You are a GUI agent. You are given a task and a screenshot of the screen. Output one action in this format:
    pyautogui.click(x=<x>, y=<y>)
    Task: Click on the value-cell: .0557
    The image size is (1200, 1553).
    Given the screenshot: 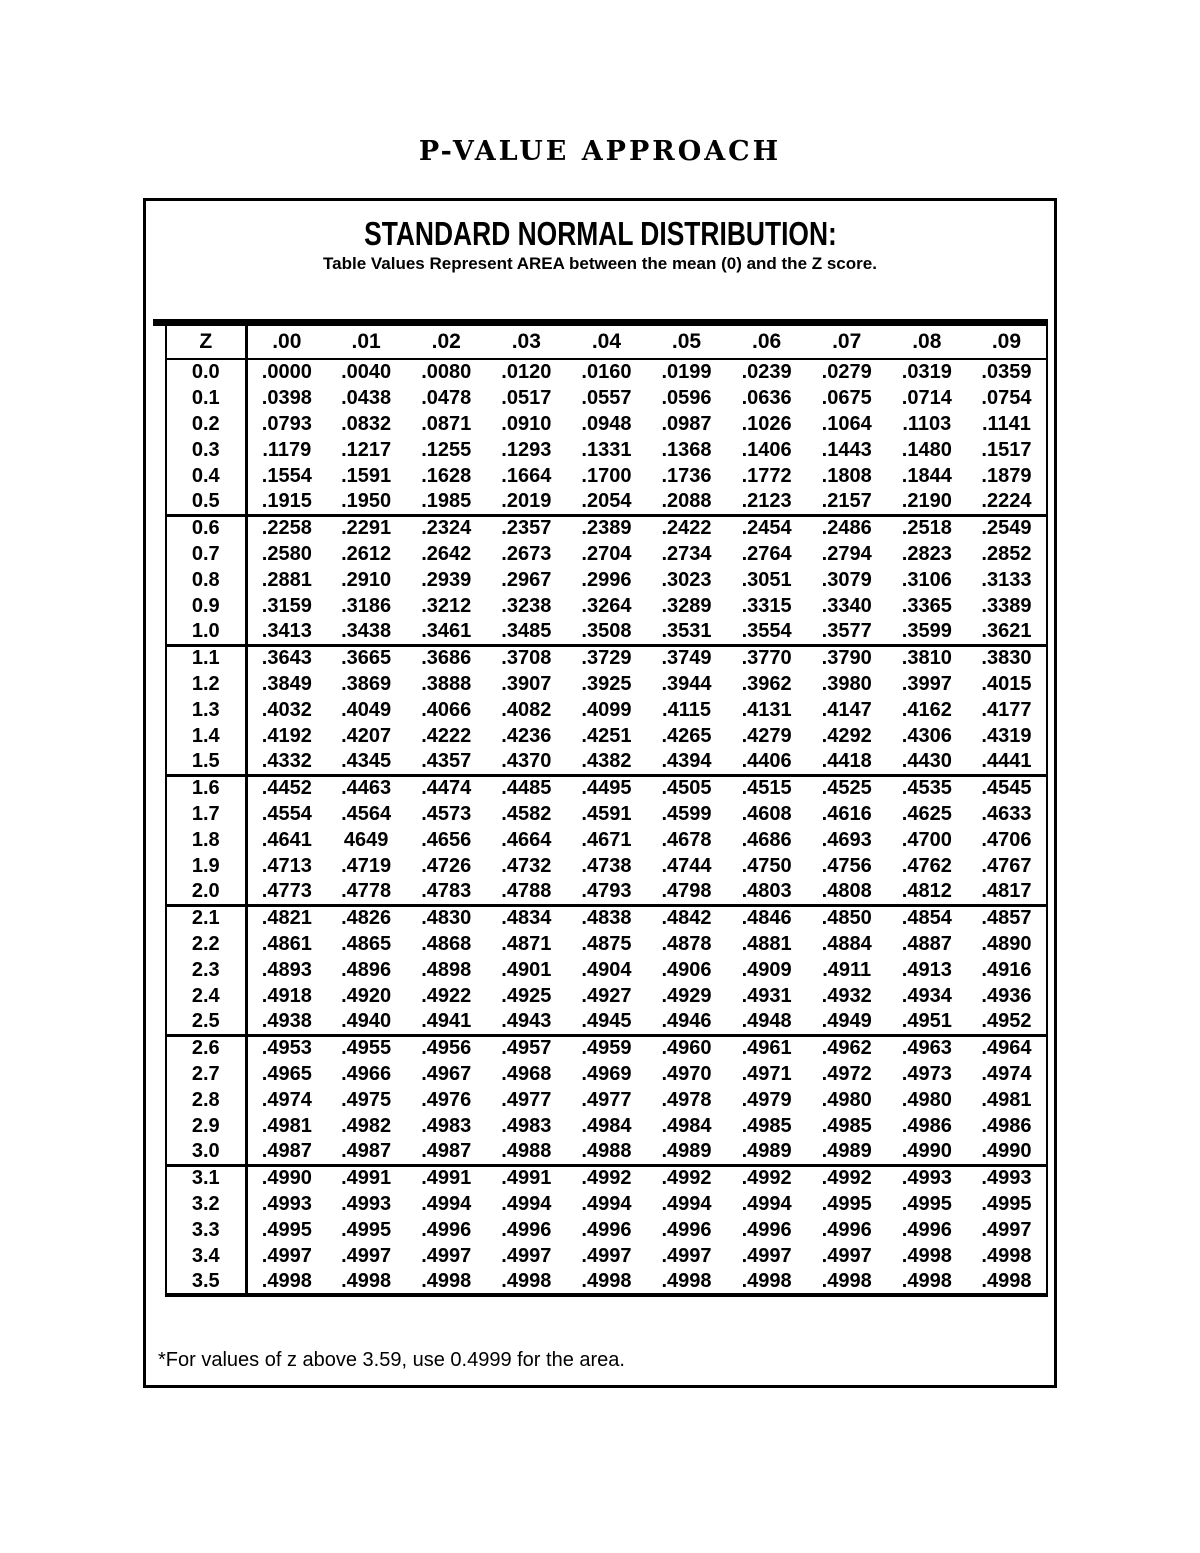 What is the action you would take?
    pyautogui.click(x=606, y=397)
    